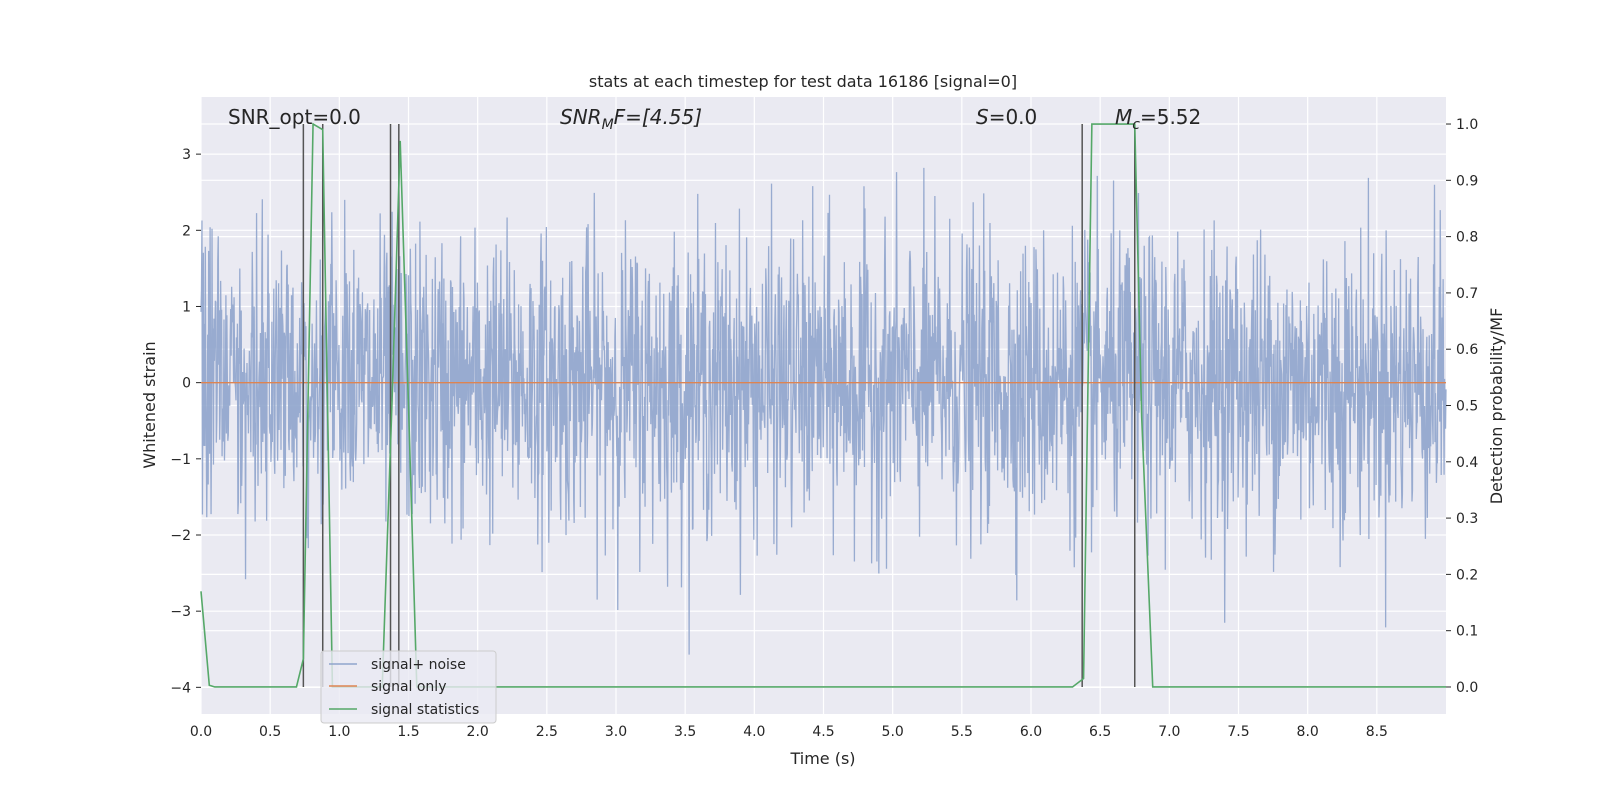 Image resolution: width=1600 pixels, height=800 pixels. Describe the element at coordinates (1467, 350) in the screenshot. I see `y-right-tick-label: 0.6` at that location.